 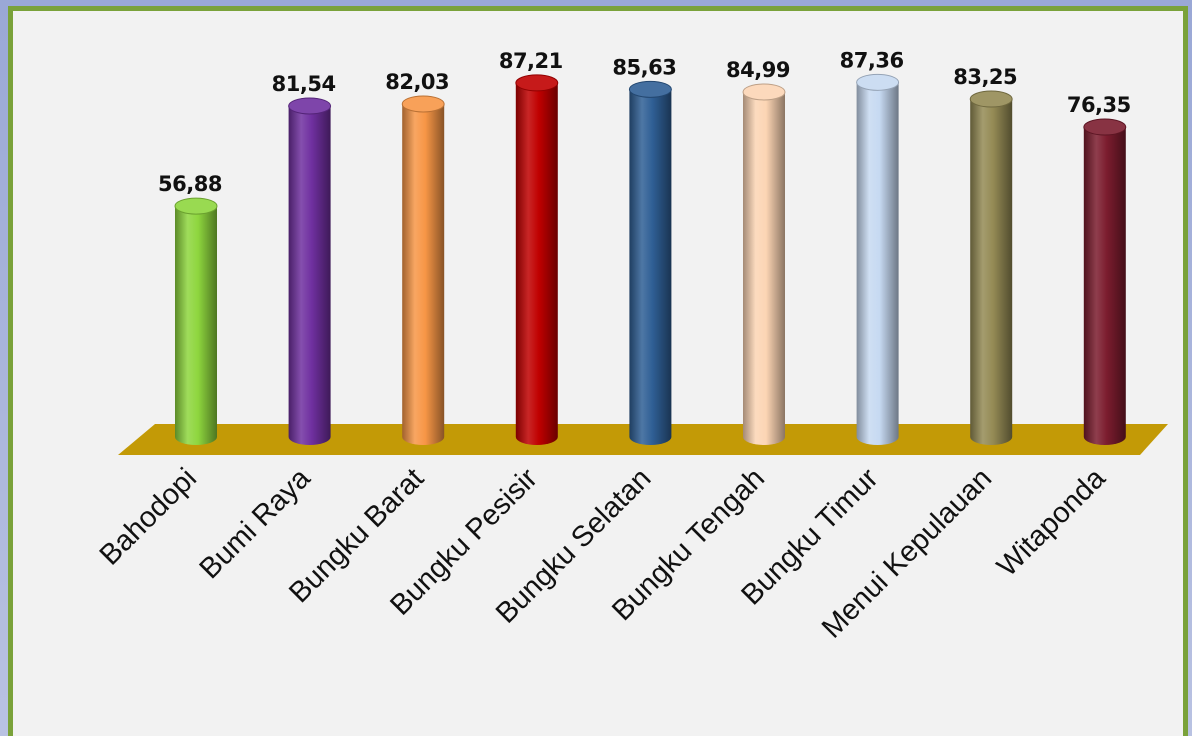 I want to click on bar-bungku-tengah, so click(x=764, y=264).